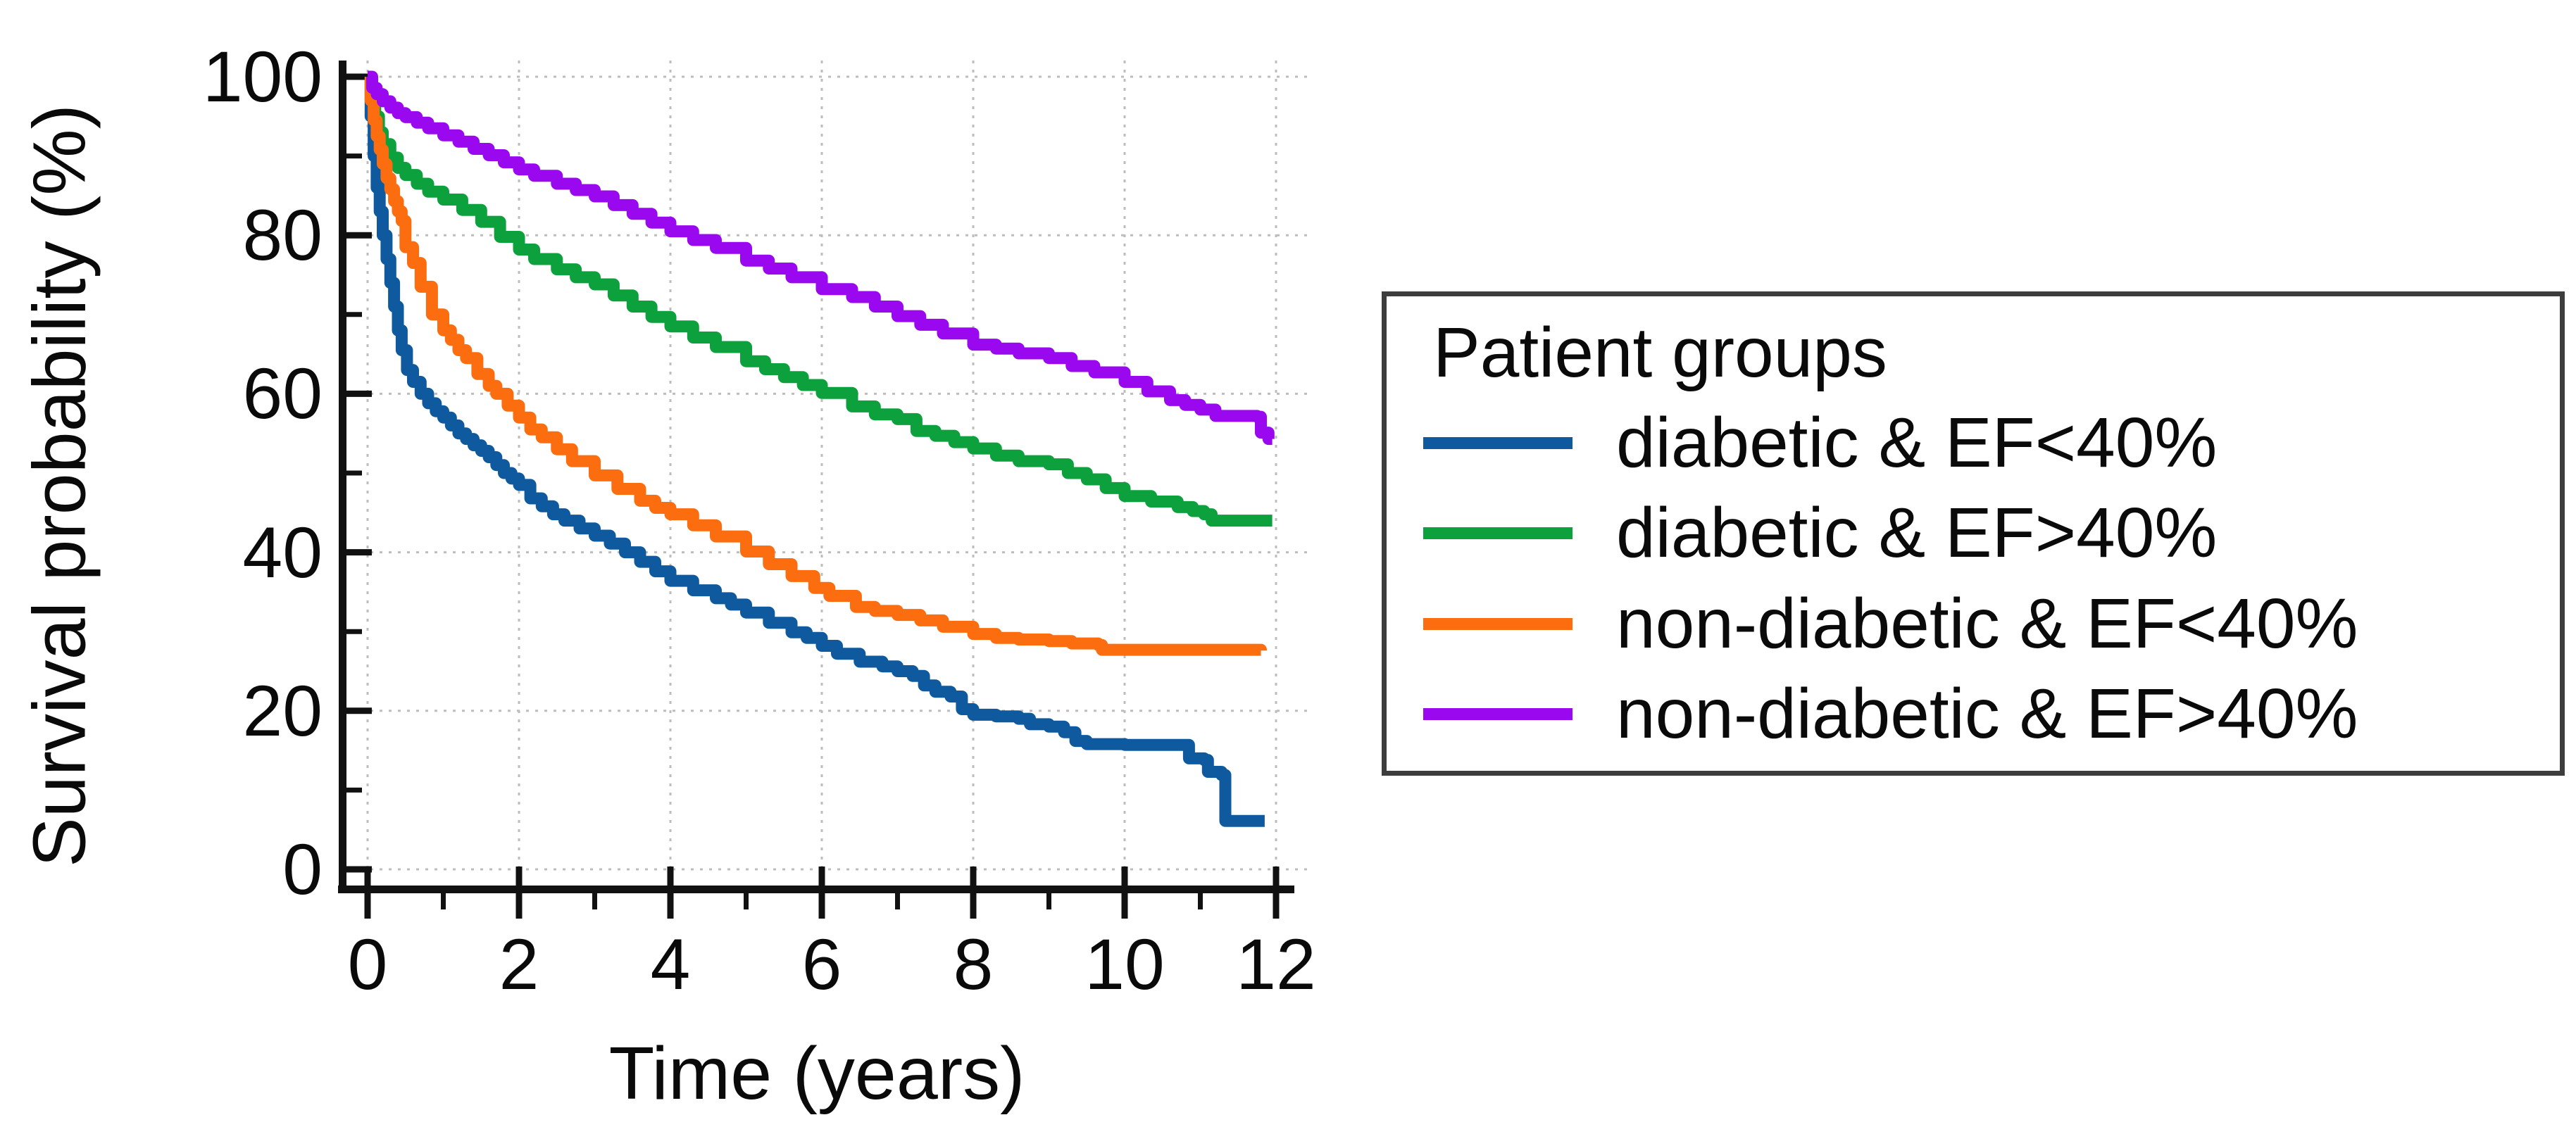 Image resolution: width=2576 pixels, height=1134 pixels. Describe the element at coordinates (59, 486) in the screenshot. I see `y-axis-title: Survival probability (%)` at that location.